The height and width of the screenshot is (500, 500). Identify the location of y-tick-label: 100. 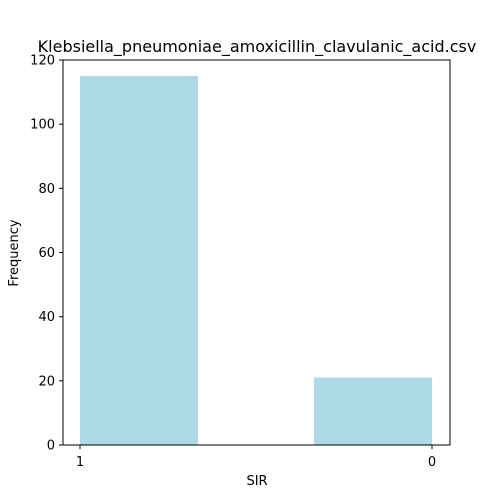
(42, 125).